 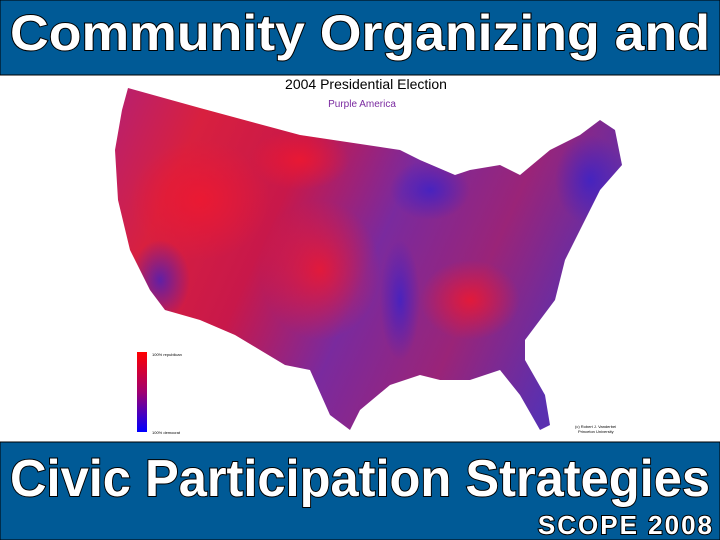 I want to click on footer: SCOPE 2008, so click(x=626, y=525).